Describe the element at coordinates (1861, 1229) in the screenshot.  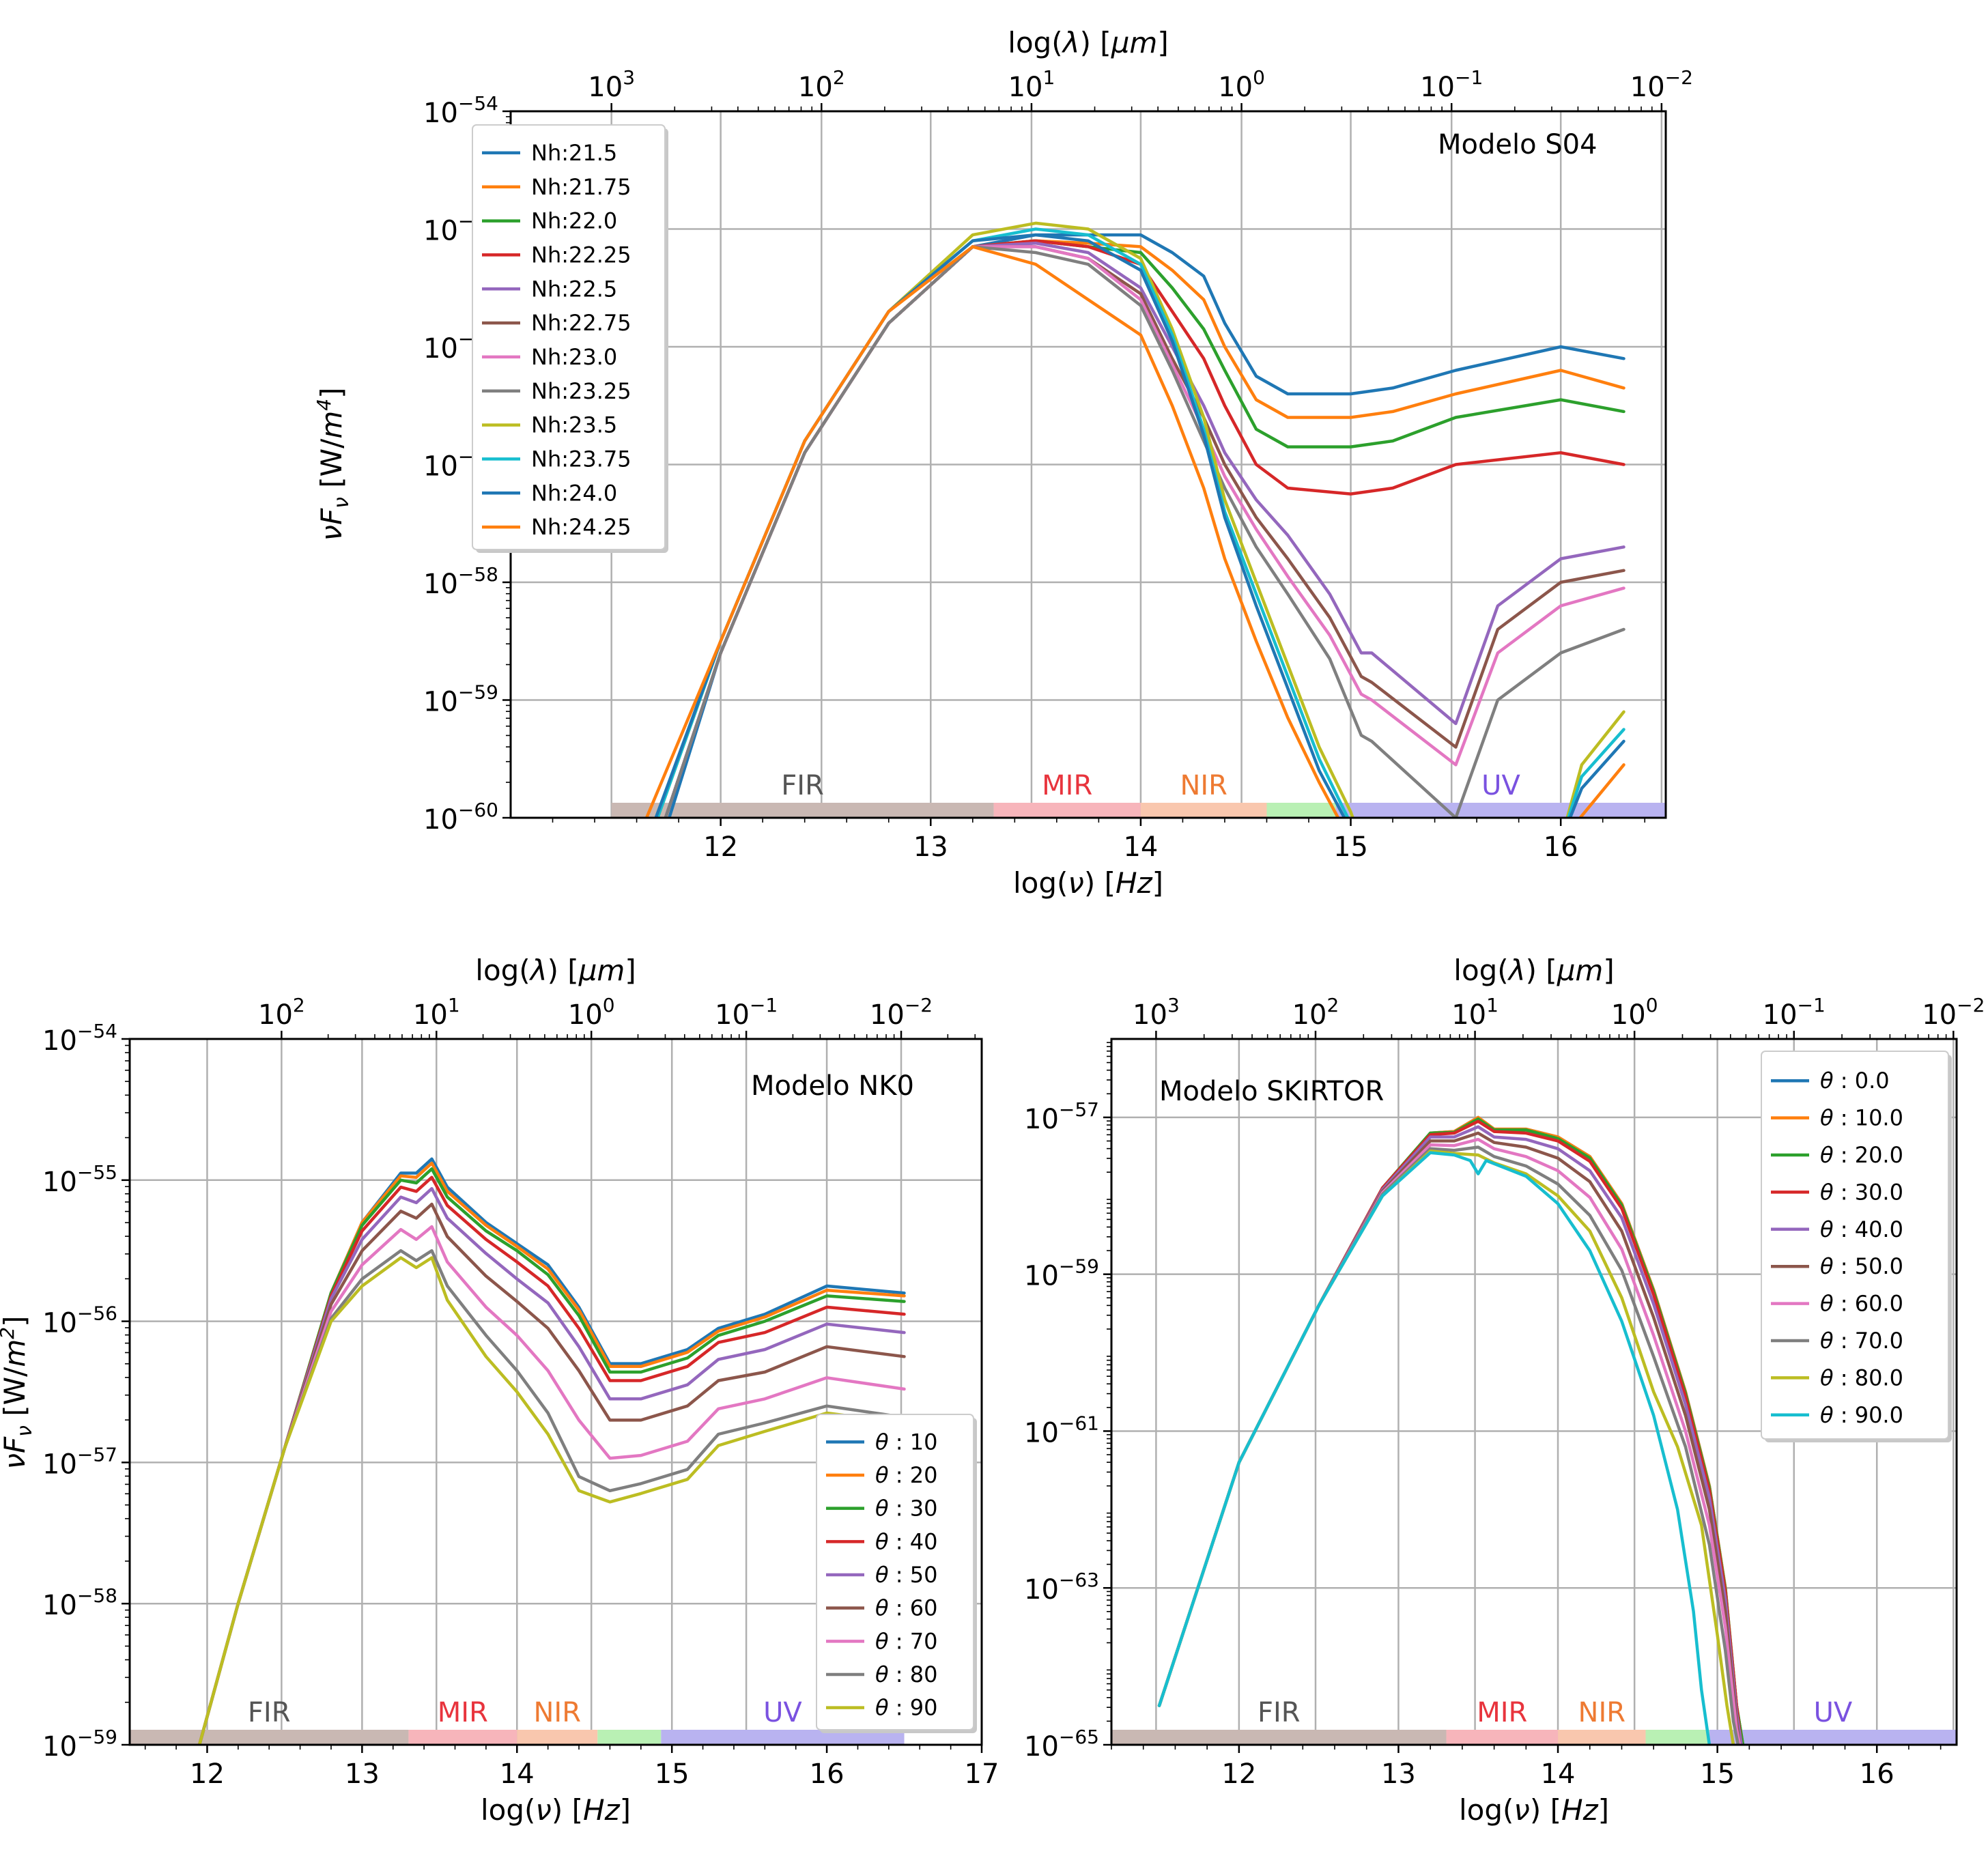
I see `legend-entry: θ : 40.0` at that location.